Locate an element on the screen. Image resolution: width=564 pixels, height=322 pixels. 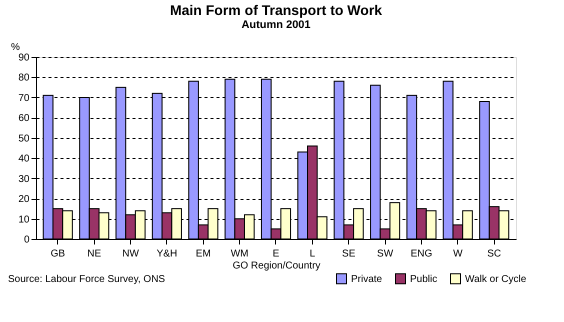
y-tick-label: 0 is located at coordinates (27, 240).